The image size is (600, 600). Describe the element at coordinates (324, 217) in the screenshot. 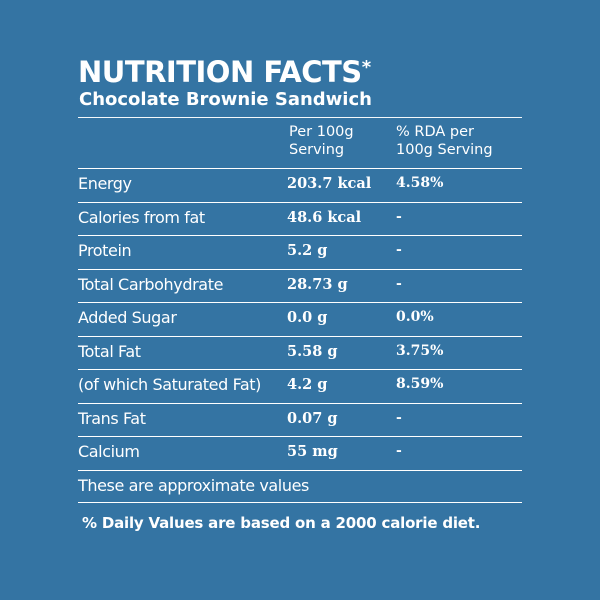

I see `nutrient-value: 48.6 kcal` at that location.